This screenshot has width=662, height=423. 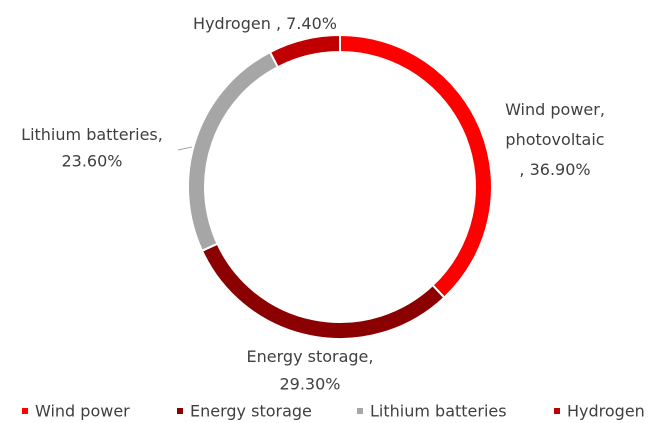 What do you see at coordinates (309, 384) in the screenshot?
I see `data-label-value: 29.30%` at bounding box center [309, 384].